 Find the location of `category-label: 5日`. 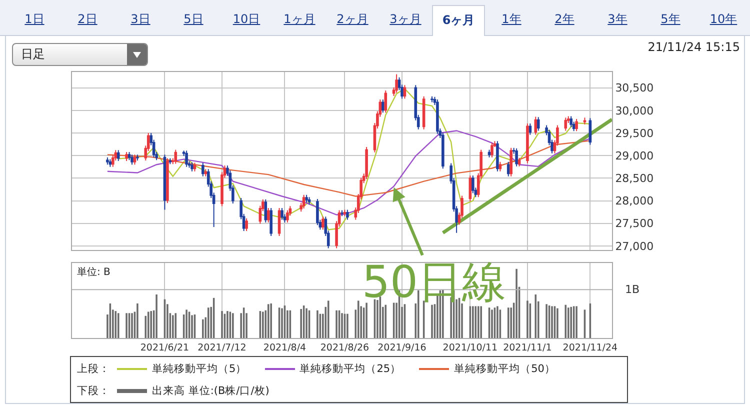

category-label: 5日 is located at coordinates (193, 20).